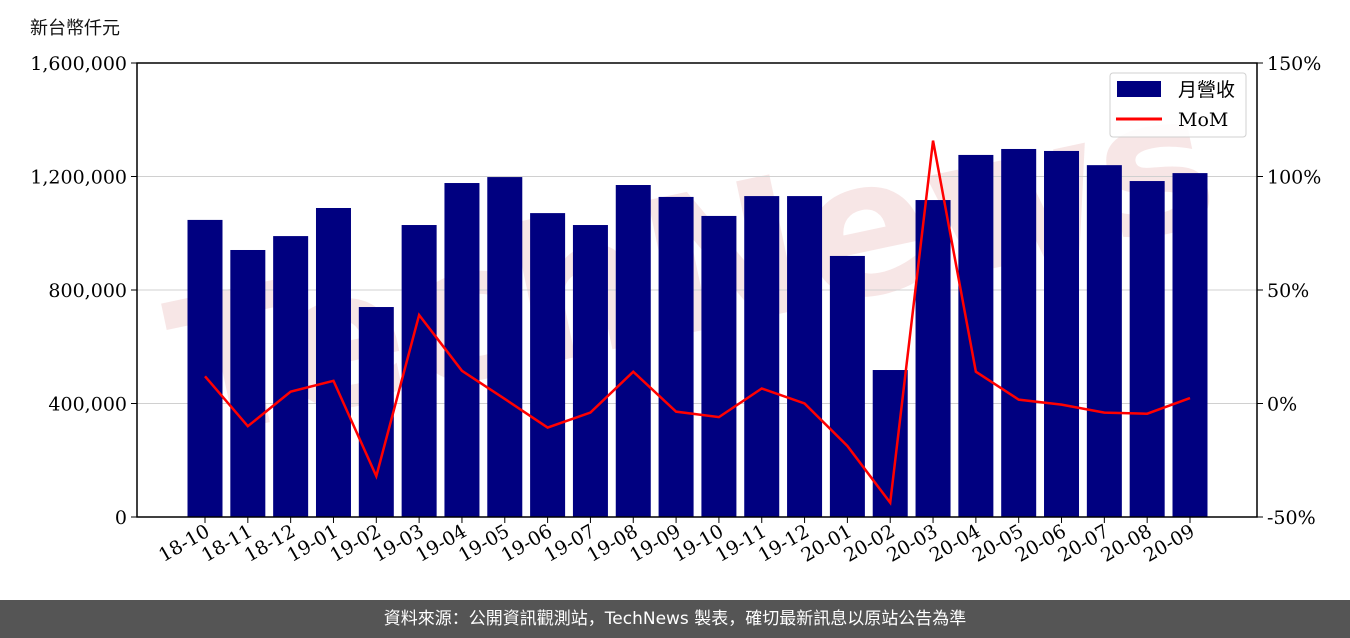 This screenshot has height=638, width=1350. Describe the element at coordinates (1139, 89) in the screenshot. I see `legend-bar-swatch` at that location.